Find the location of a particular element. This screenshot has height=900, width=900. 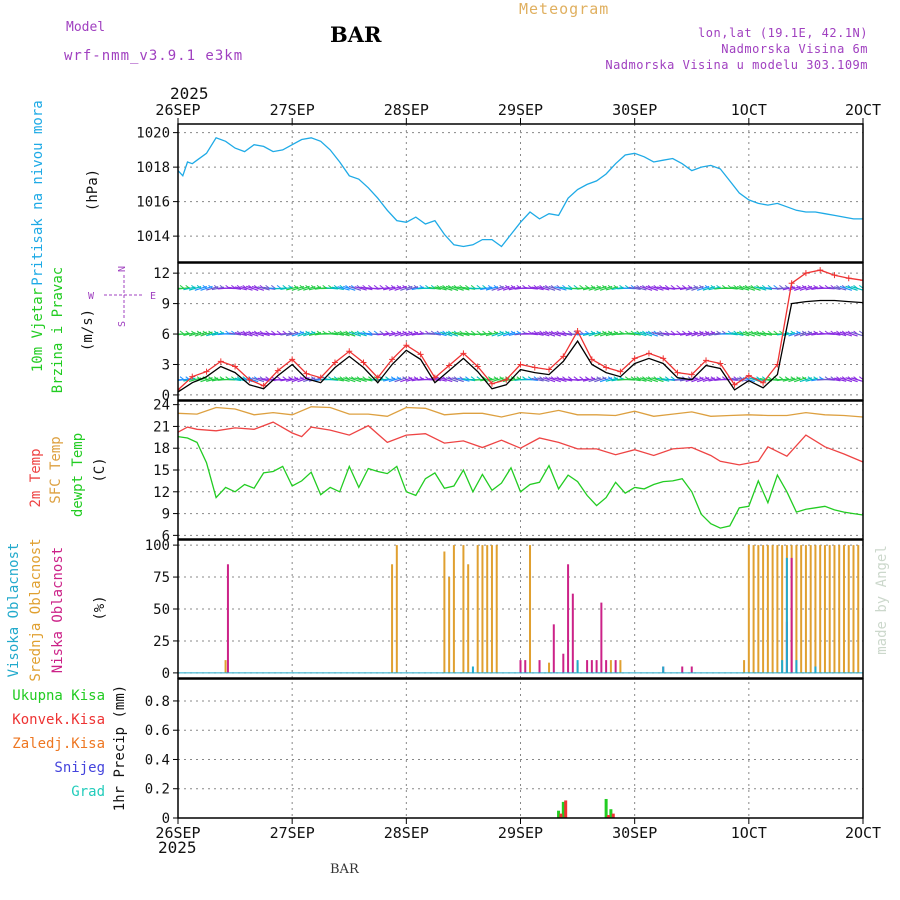

wind-barbs-group is located at coordinates (520, 330).